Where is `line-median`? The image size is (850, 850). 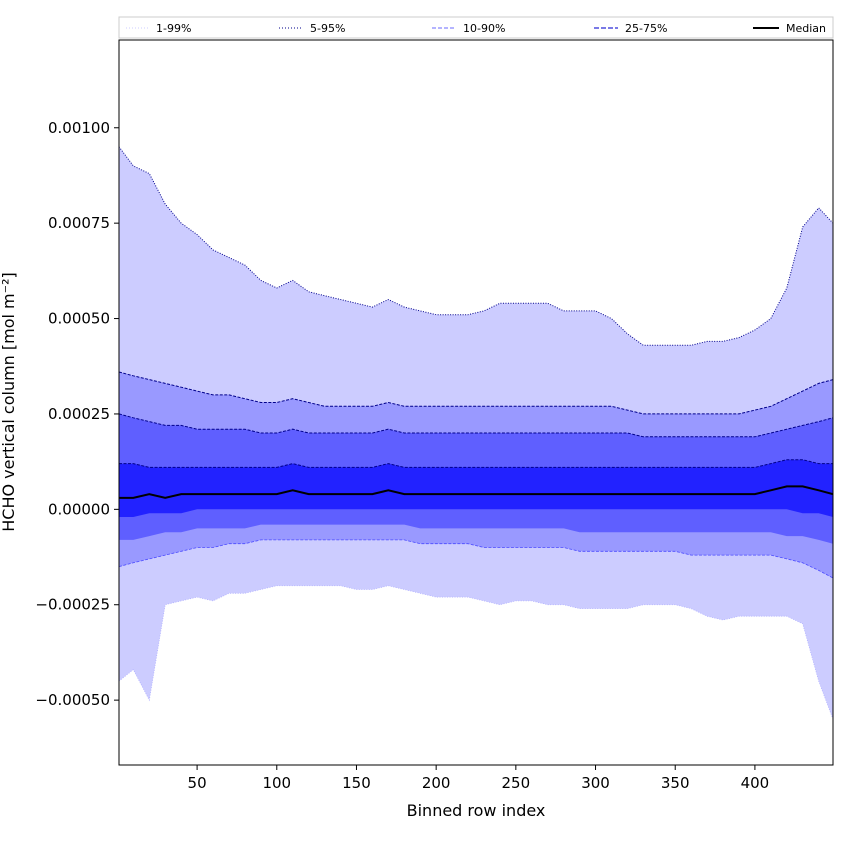 line-median is located at coordinates (476, 492).